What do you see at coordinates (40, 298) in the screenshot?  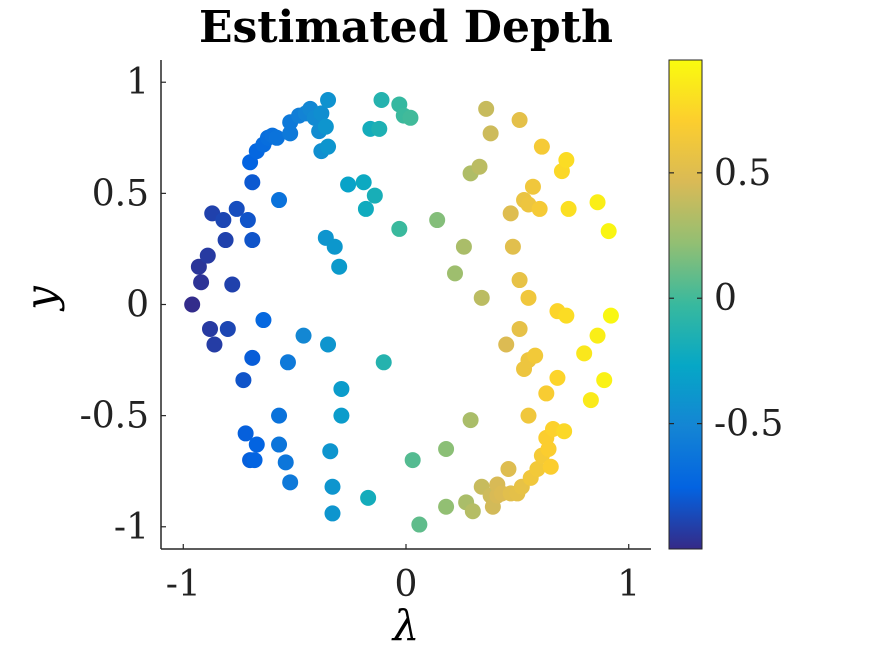 I see `y-axis-label: y` at bounding box center [40, 298].